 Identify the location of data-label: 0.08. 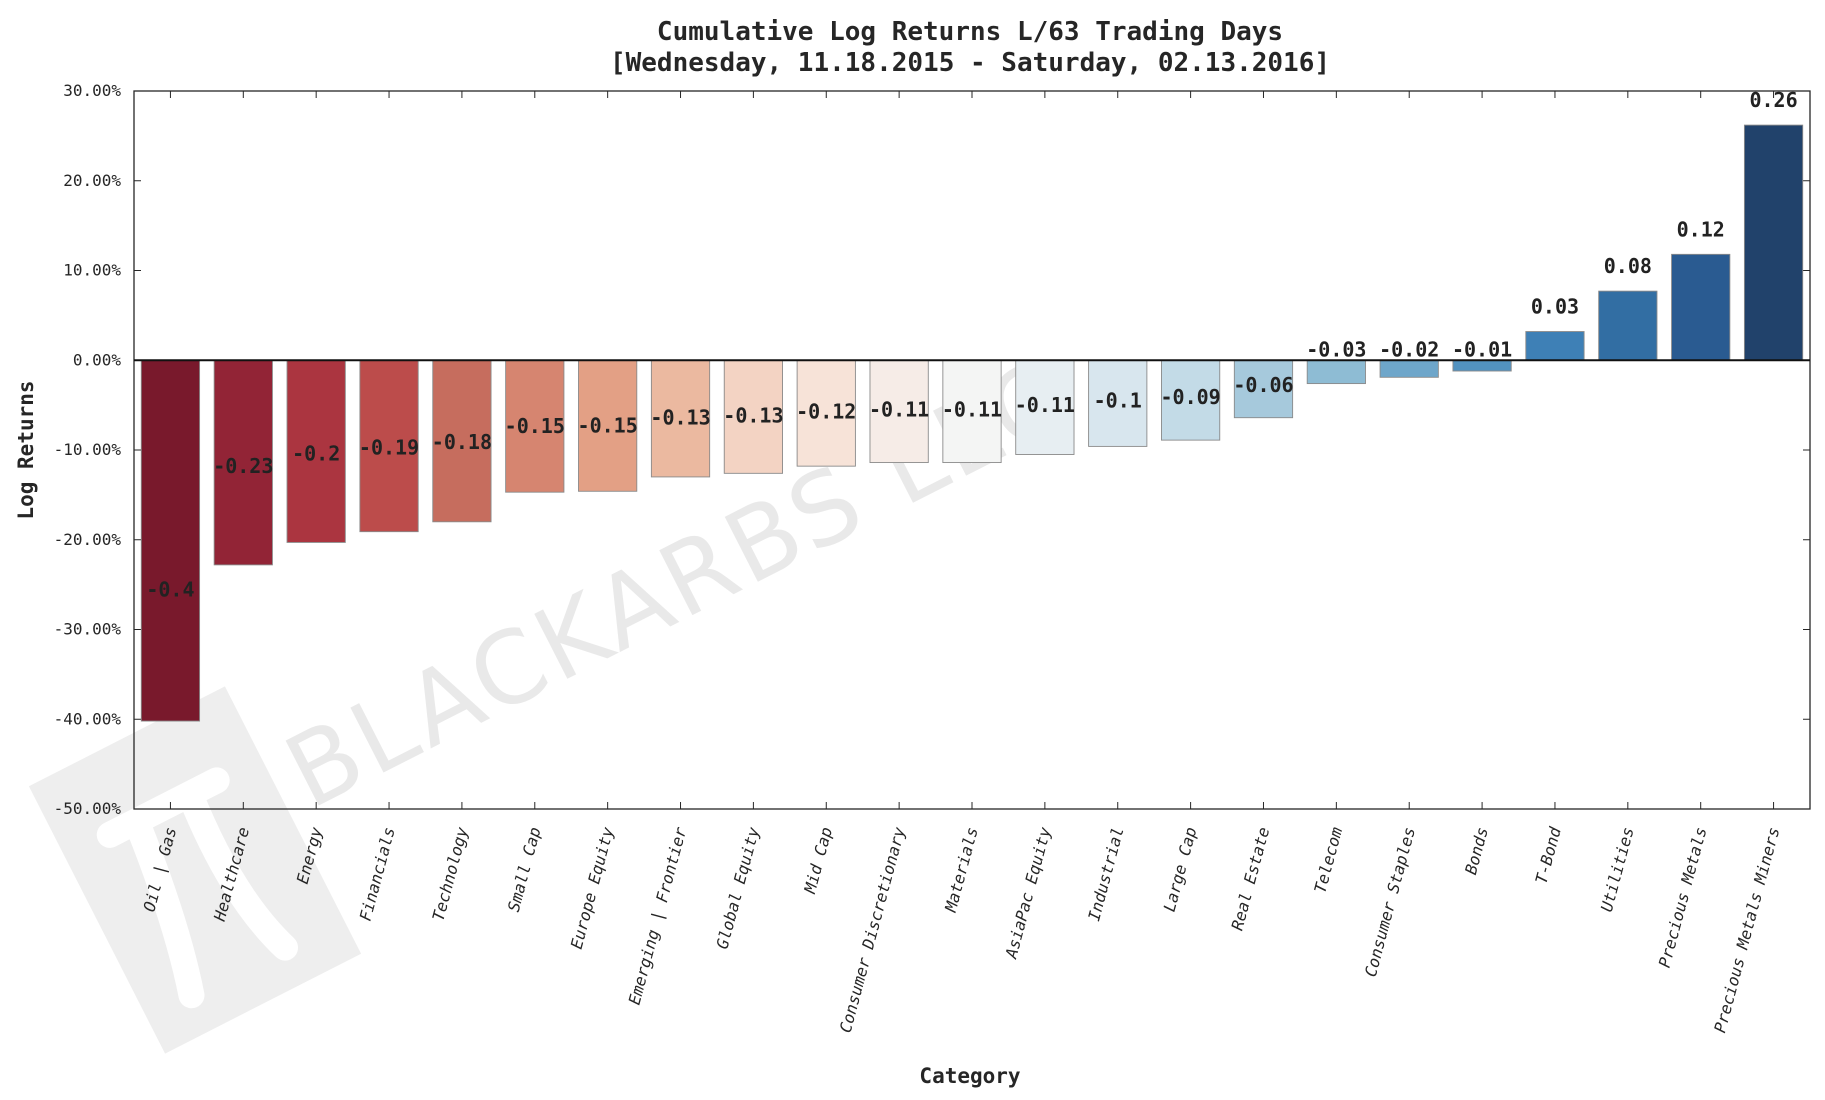
(1628, 266).